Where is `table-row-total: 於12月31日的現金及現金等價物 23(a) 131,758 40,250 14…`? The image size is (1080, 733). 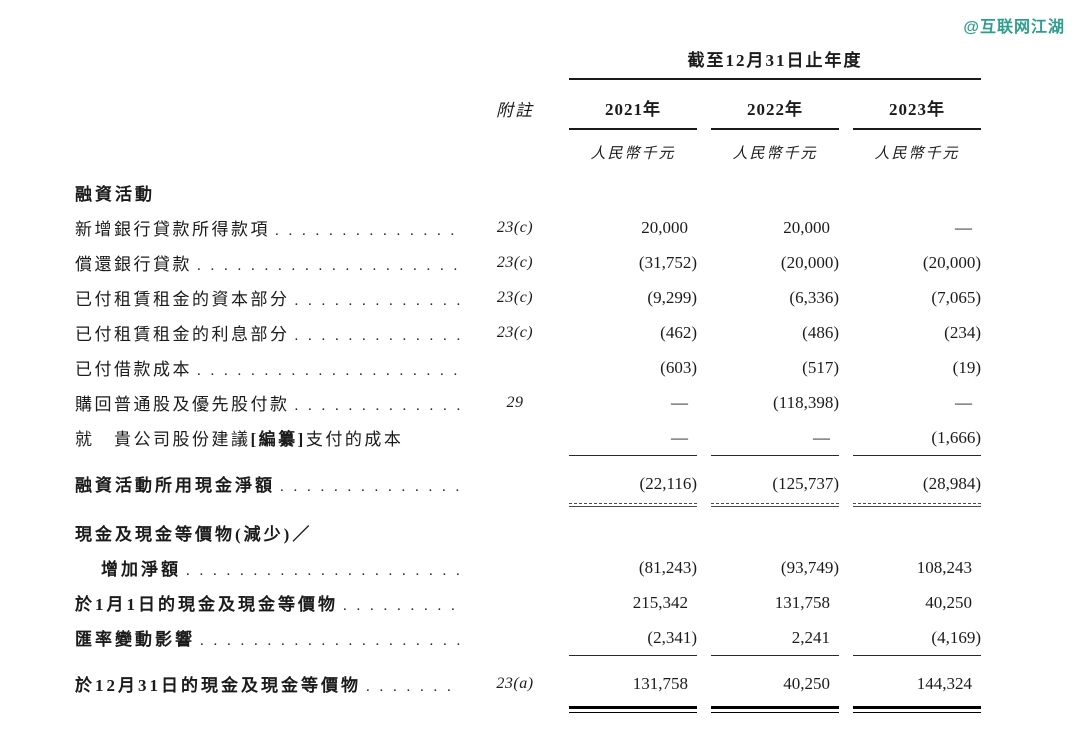
table-row-total: 於12月31日的現金及現金等價物 23(a) 131,758 40,250 14… is located at coordinates (528, 683).